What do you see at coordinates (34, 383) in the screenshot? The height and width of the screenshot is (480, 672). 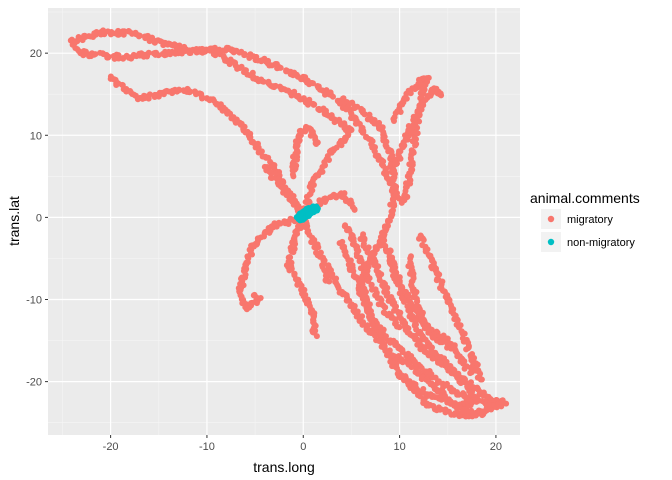 I see `y-tick-label: -20` at bounding box center [34, 383].